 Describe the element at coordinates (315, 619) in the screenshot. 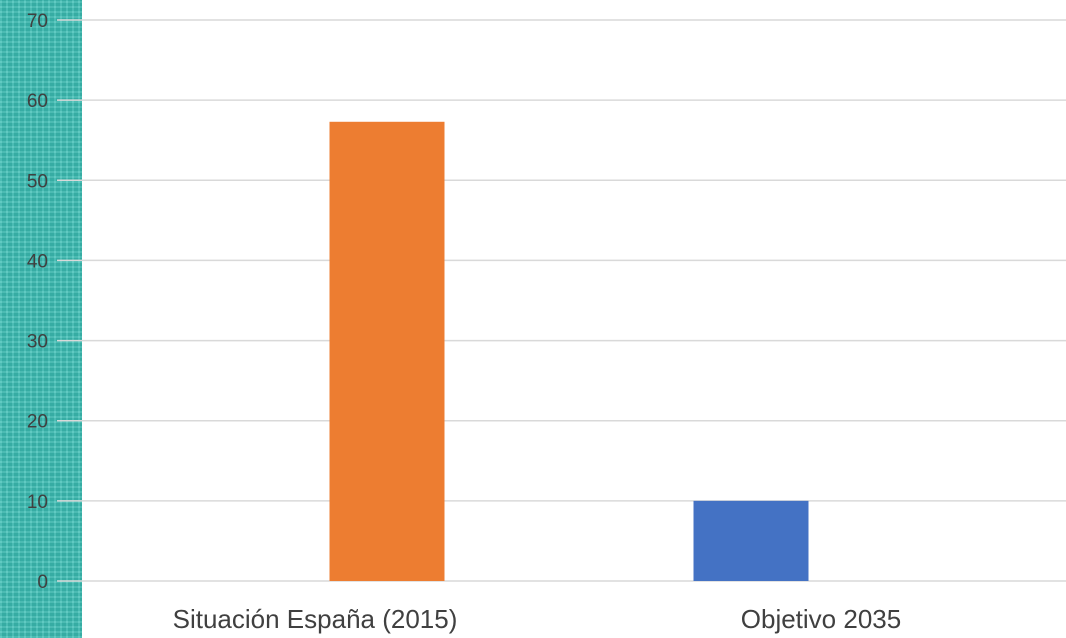

I see `x-category-label-1: Situación España (2015)` at that location.